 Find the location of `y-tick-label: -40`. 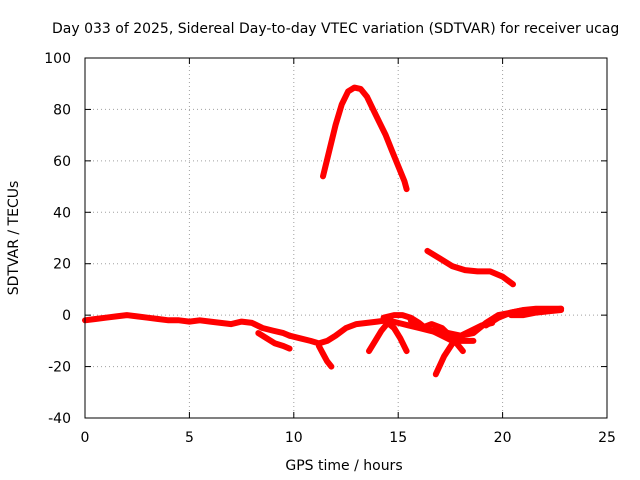

y-tick-label: -40 is located at coordinates (59, 419).